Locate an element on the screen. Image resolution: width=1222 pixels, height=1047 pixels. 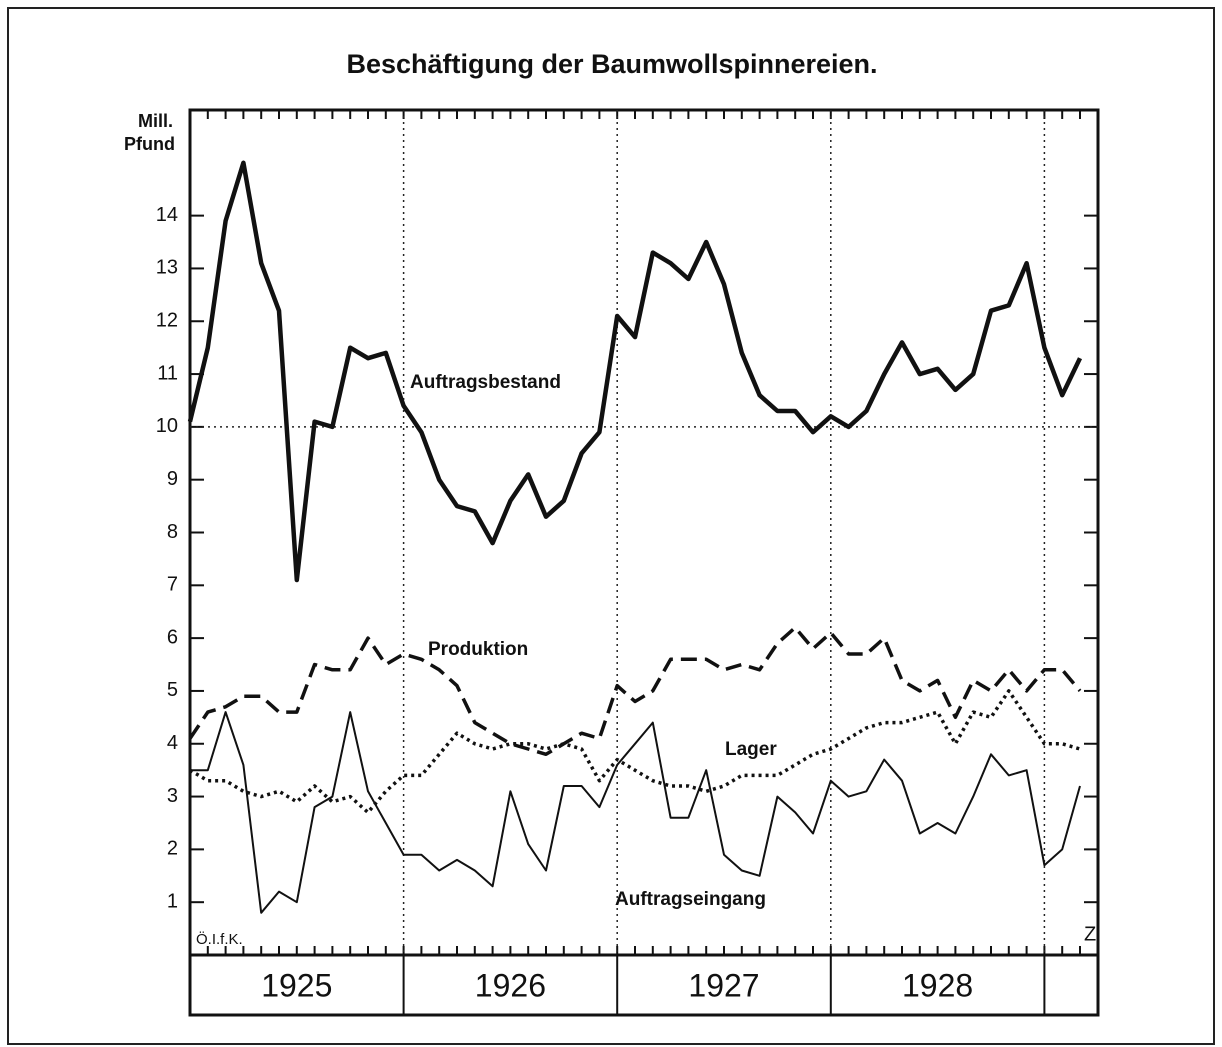
series-label: Produktion is located at coordinates (478, 649).